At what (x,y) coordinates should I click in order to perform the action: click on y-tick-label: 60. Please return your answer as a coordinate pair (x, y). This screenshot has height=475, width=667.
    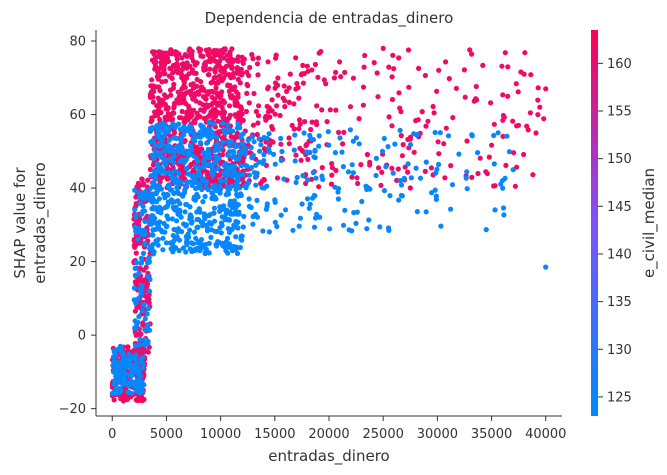
    Looking at the image, I should click on (77, 115).